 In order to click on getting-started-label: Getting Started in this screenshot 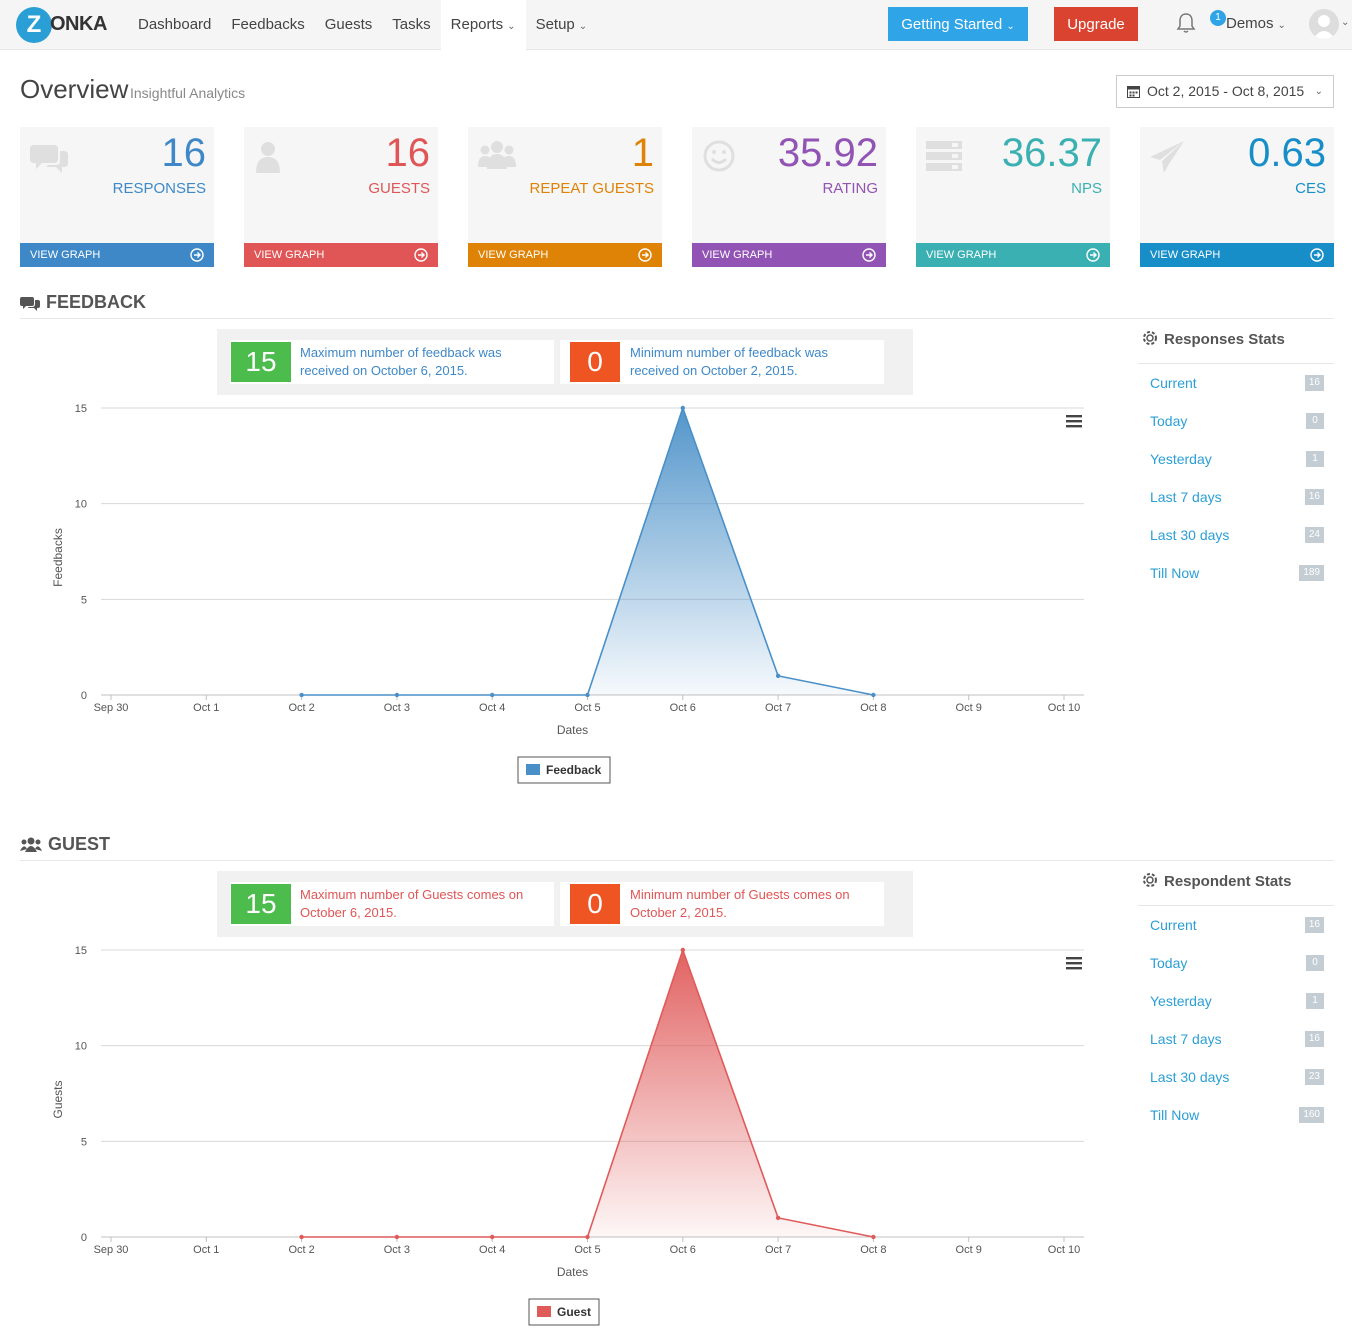, I will do `click(952, 24)`.